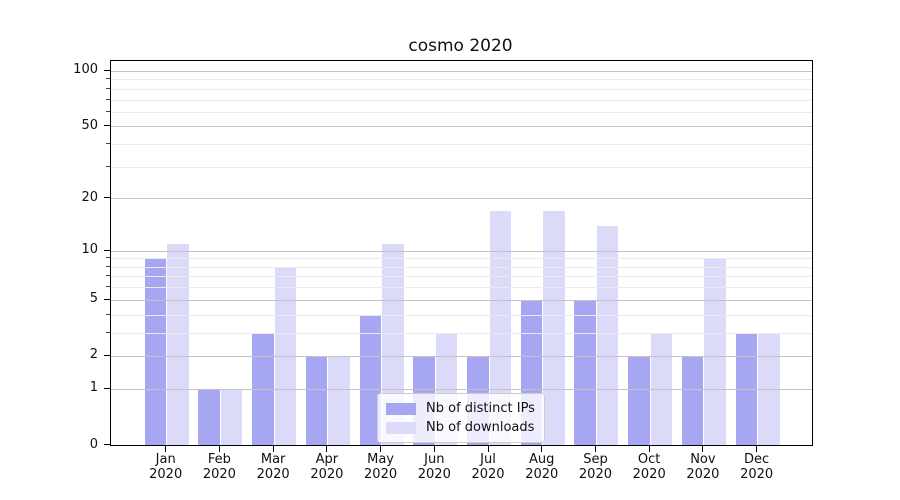  I want to click on x-tick-label: Feb 2020, so click(219, 467).